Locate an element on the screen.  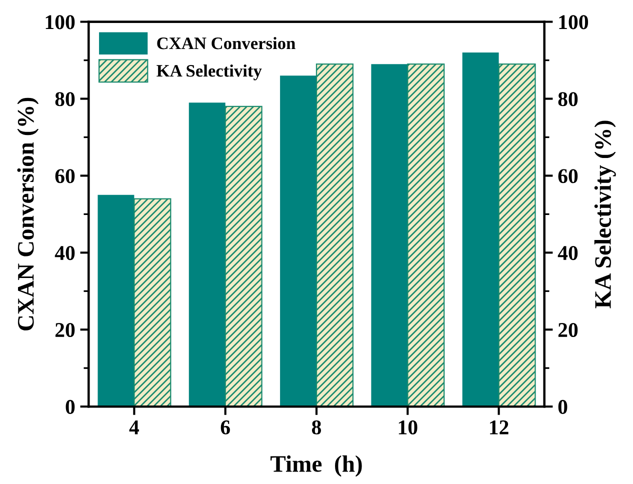
y-tick-label: 0 is located at coordinates (70, 407).